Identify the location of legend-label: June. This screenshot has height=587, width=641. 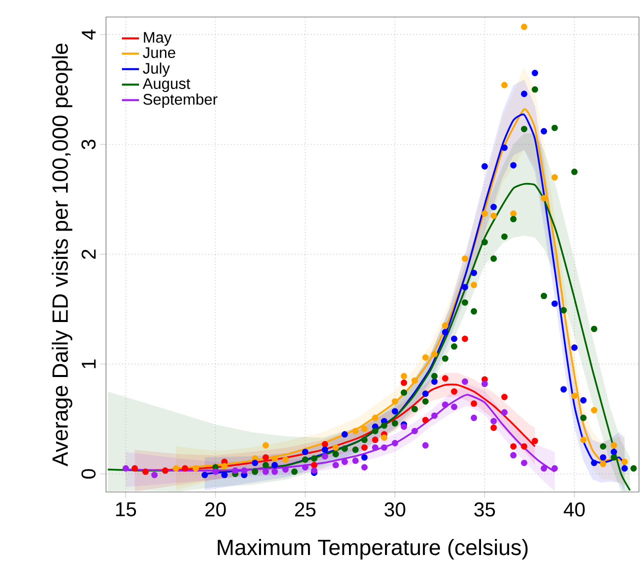
(159, 52).